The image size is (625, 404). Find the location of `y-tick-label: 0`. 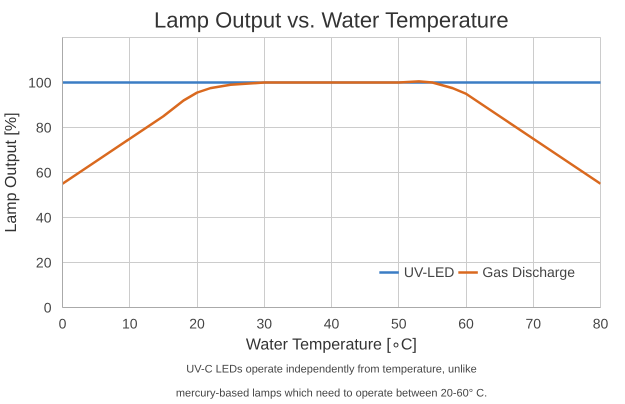

y-tick-label: 0 is located at coordinates (48, 308).